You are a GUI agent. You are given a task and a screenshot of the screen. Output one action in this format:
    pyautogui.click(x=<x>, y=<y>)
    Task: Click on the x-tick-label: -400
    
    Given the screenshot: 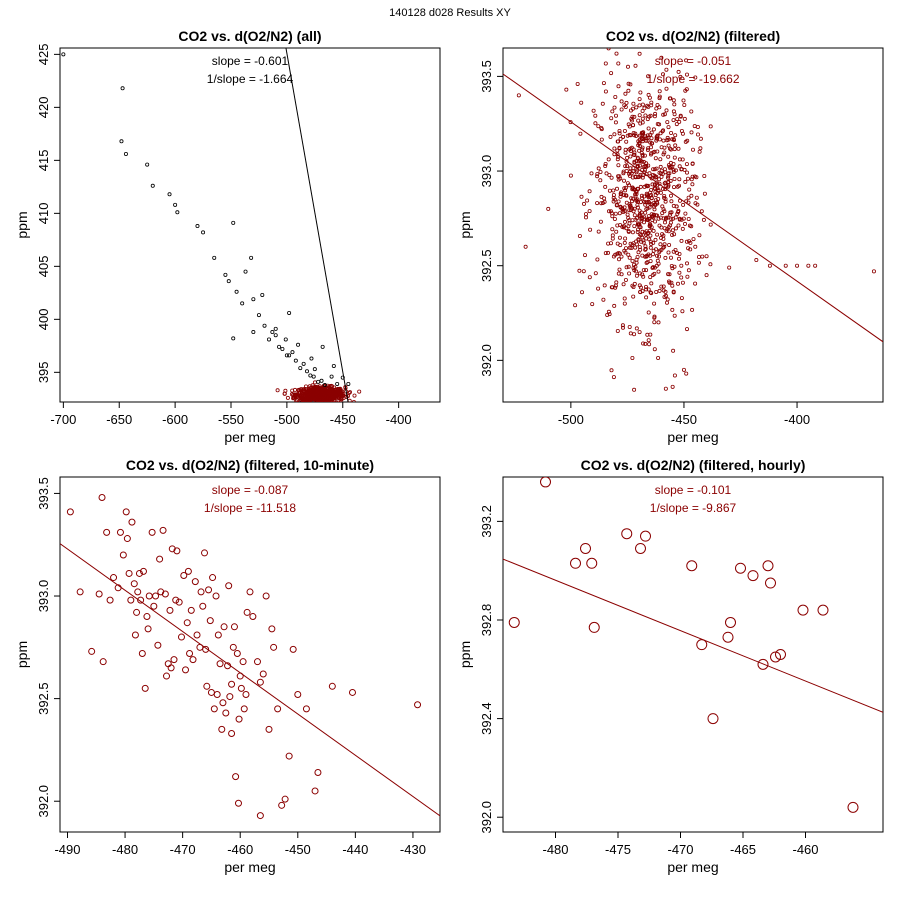 What is the action you would take?
    pyautogui.click(x=399, y=419)
    